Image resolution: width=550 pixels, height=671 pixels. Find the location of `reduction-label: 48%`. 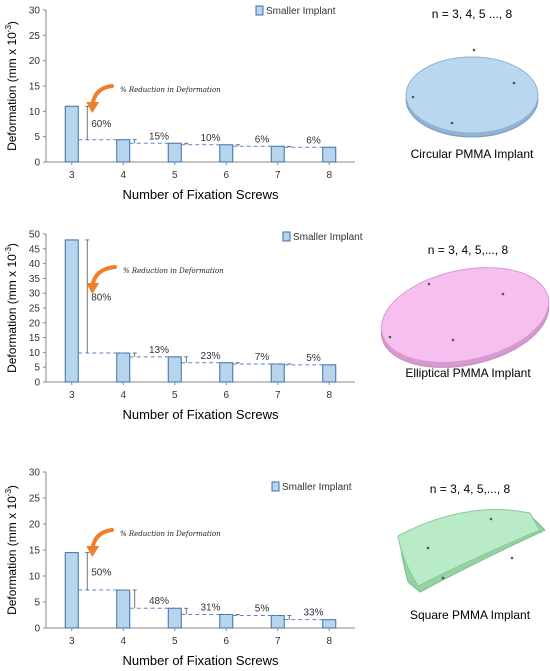

reduction-label: 48% is located at coordinates (159, 601).